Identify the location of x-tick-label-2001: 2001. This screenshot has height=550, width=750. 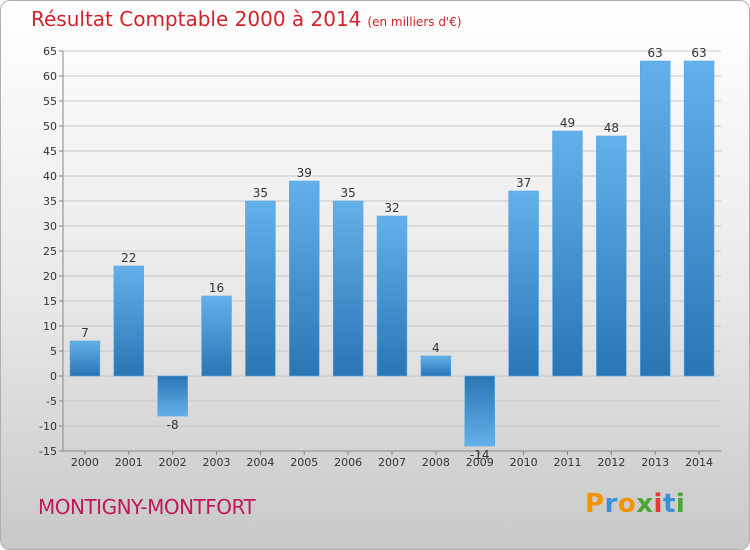
(129, 462).